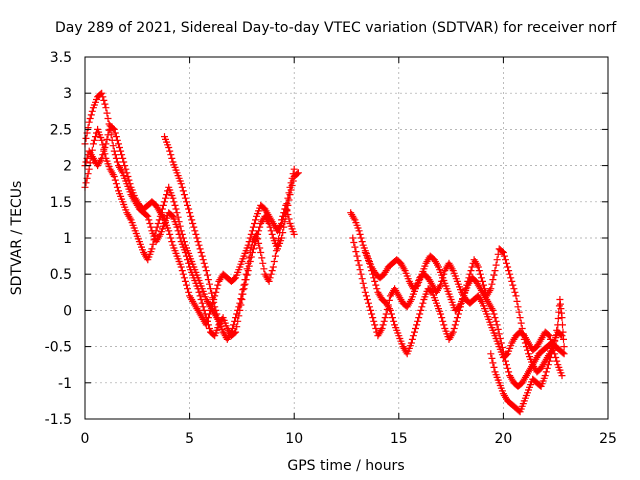 The image size is (640, 480). What do you see at coordinates (58, 348) in the screenshot?
I see `y-tick-label: -0.5` at bounding box center [58, 348].